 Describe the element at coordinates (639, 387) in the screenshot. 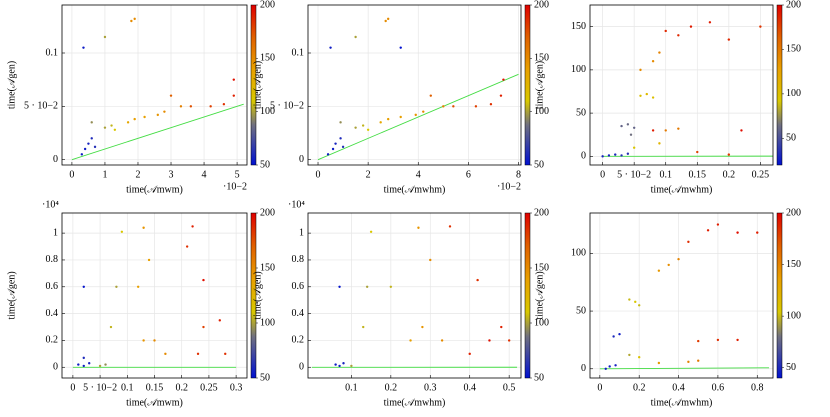

I see `x-tick-label: 0.2` at that location.